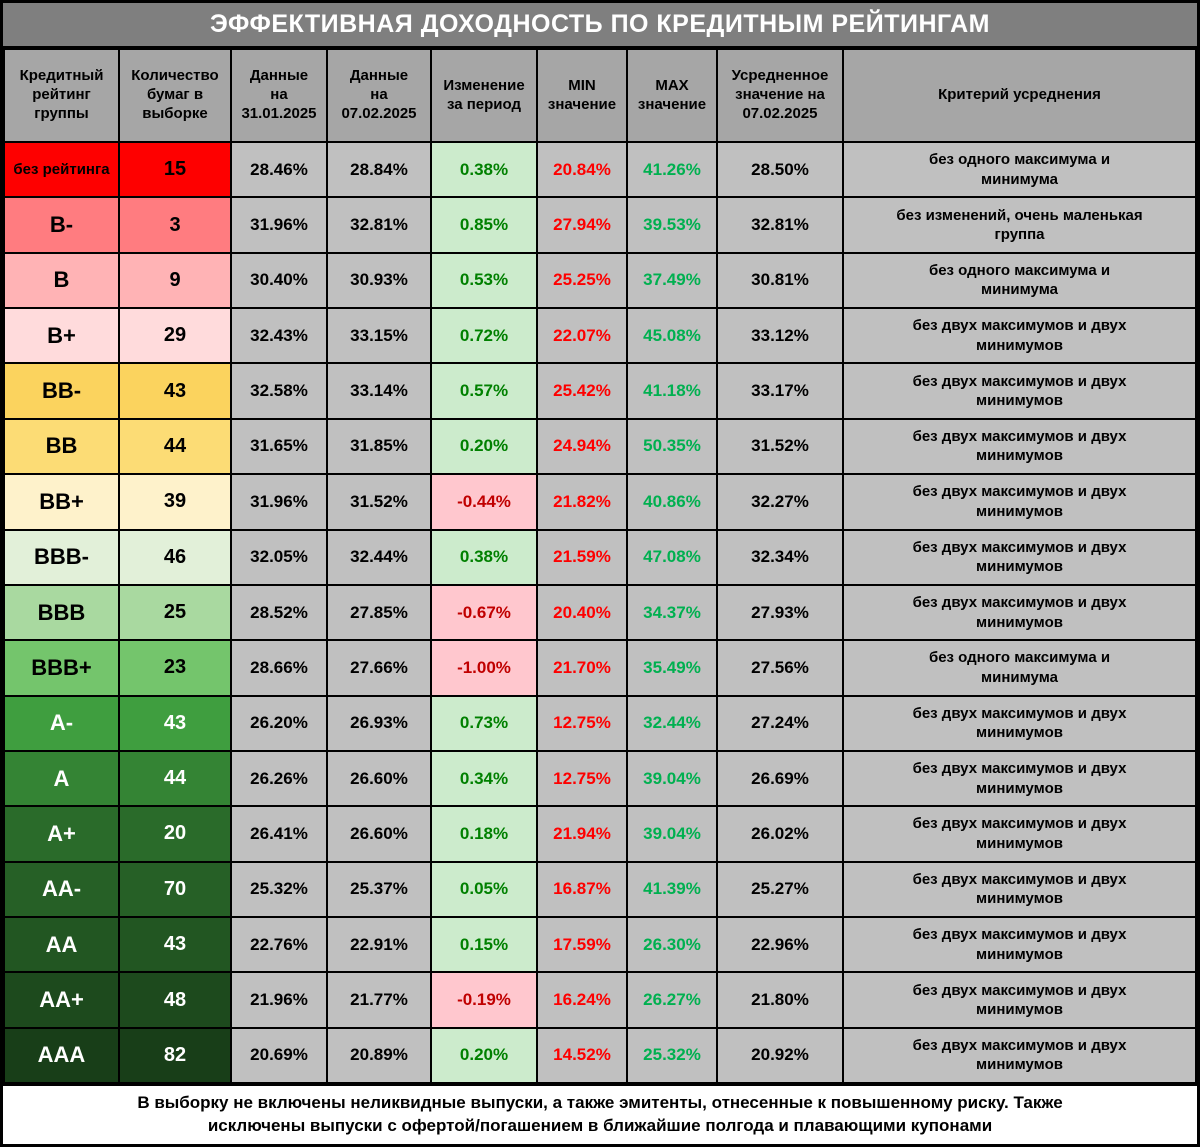 This screenshot has width=1200, height=1147. What do you see at coordinates (379, 169) in the screenshot?
I see `cell-curr: 28.84%` at bounding box center [379, 169].